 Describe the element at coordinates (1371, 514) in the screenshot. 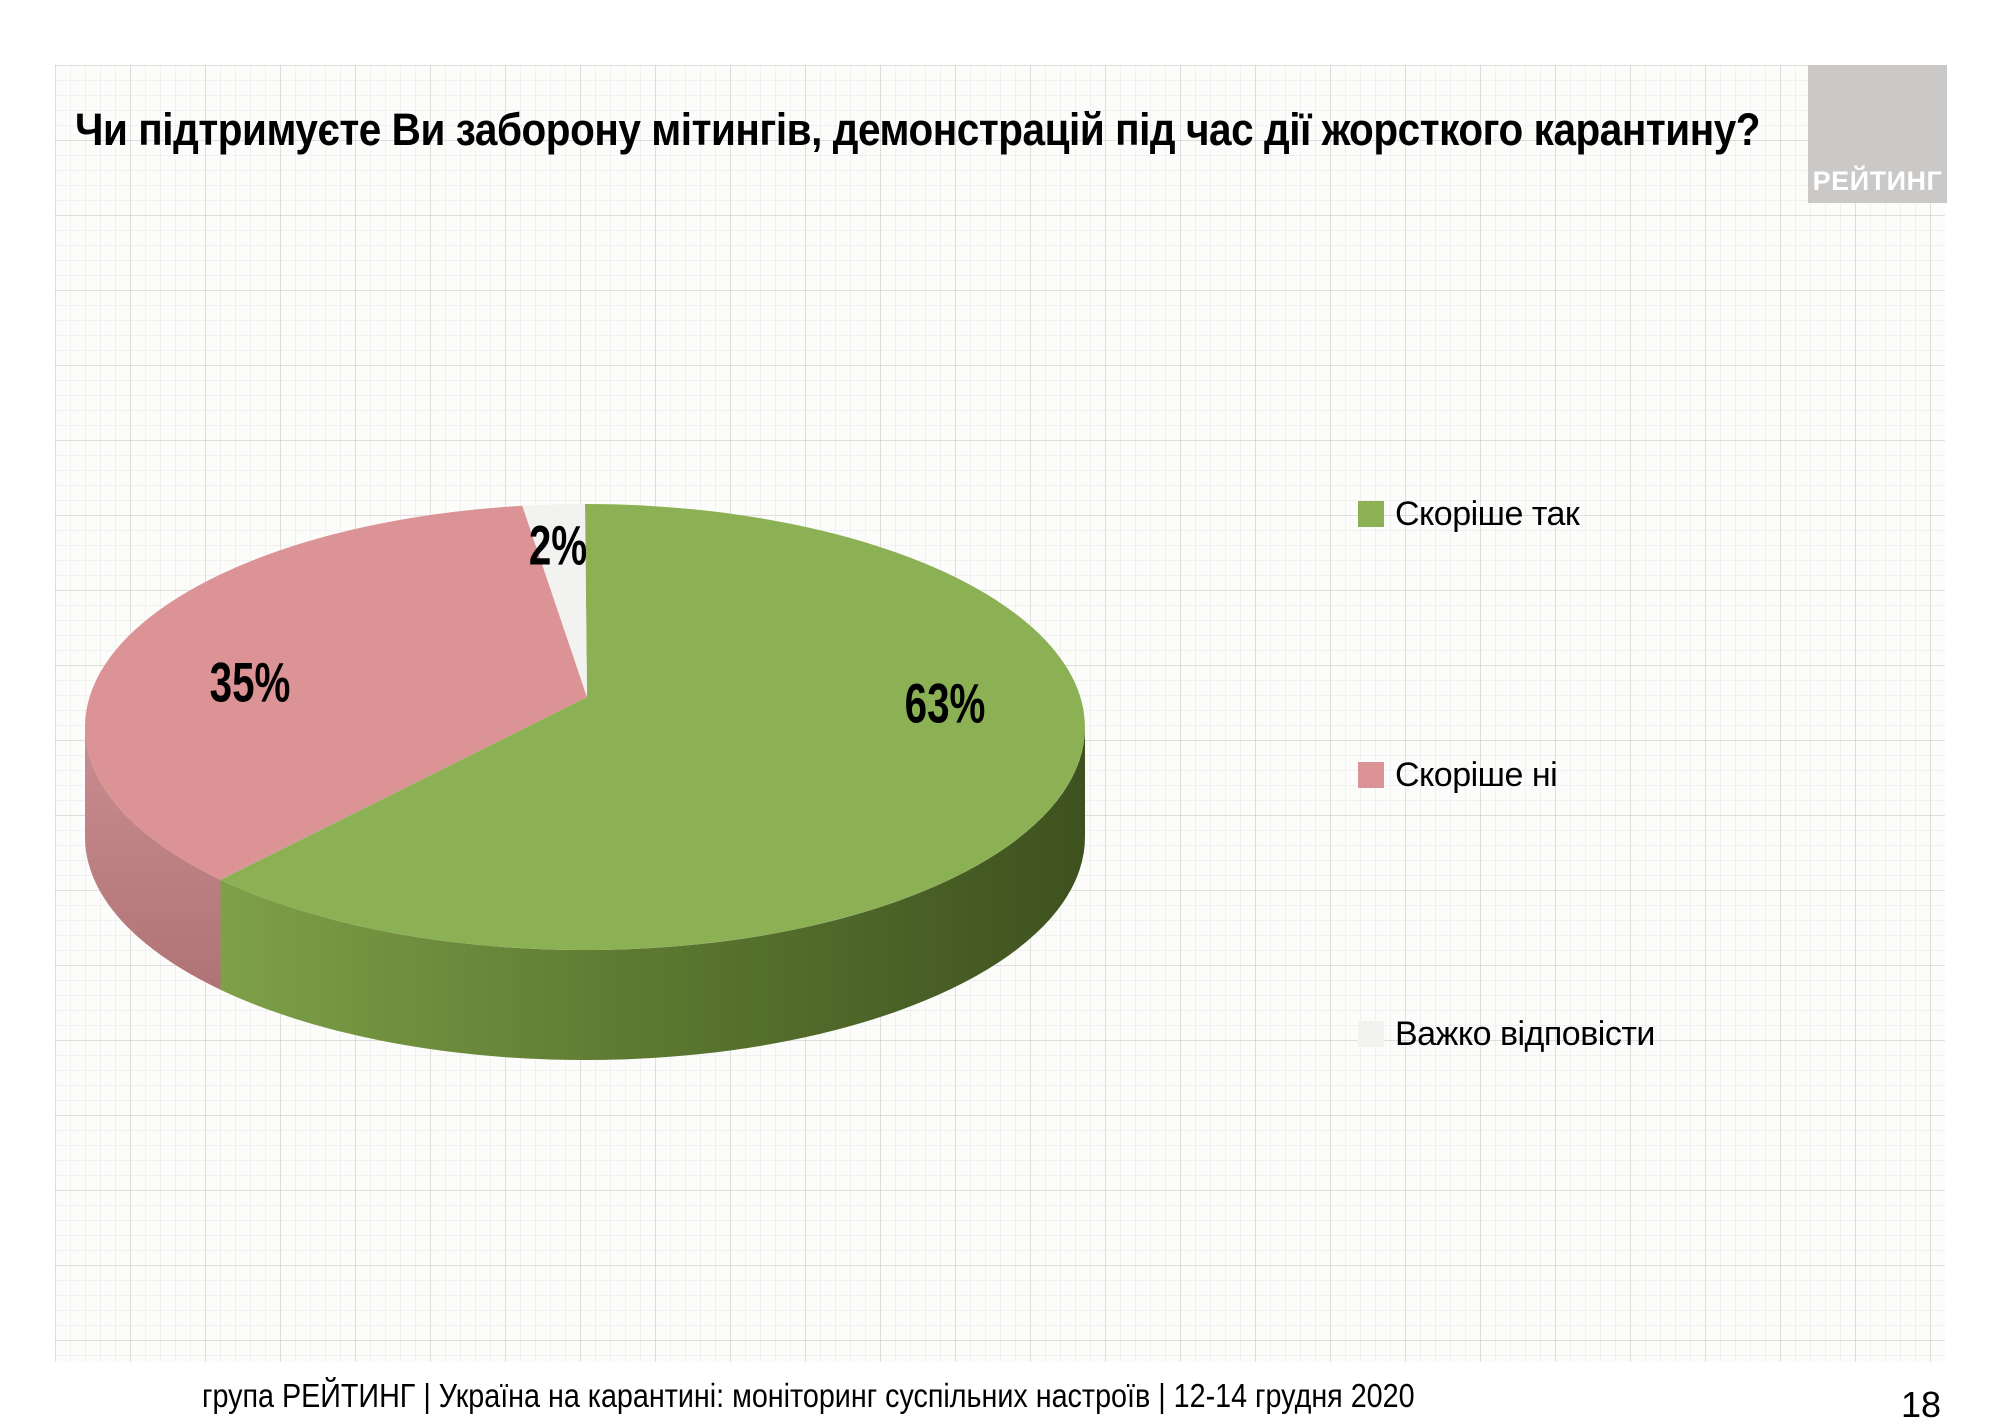

I see `legend-swatch-green` at that location.